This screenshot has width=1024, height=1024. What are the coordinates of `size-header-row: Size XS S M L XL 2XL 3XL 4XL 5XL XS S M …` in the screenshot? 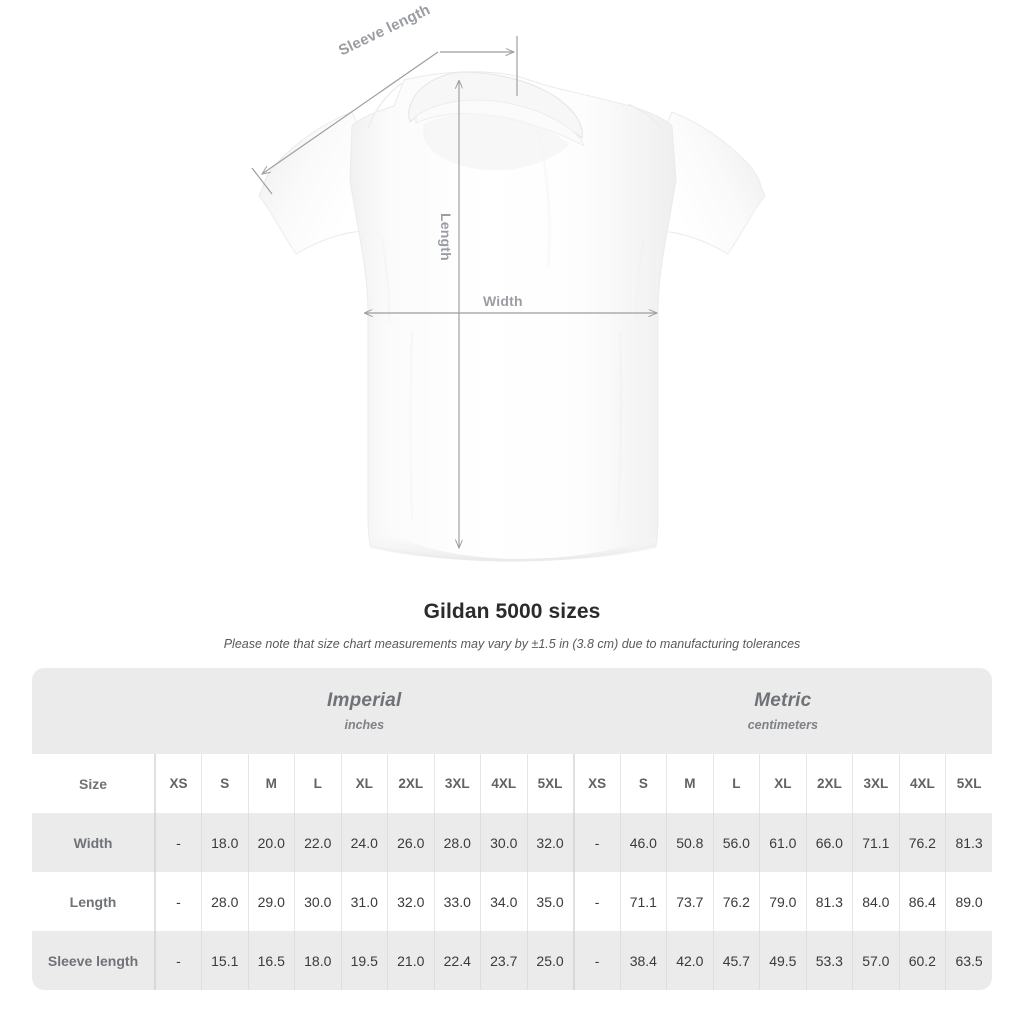 It's located at (512, 783).